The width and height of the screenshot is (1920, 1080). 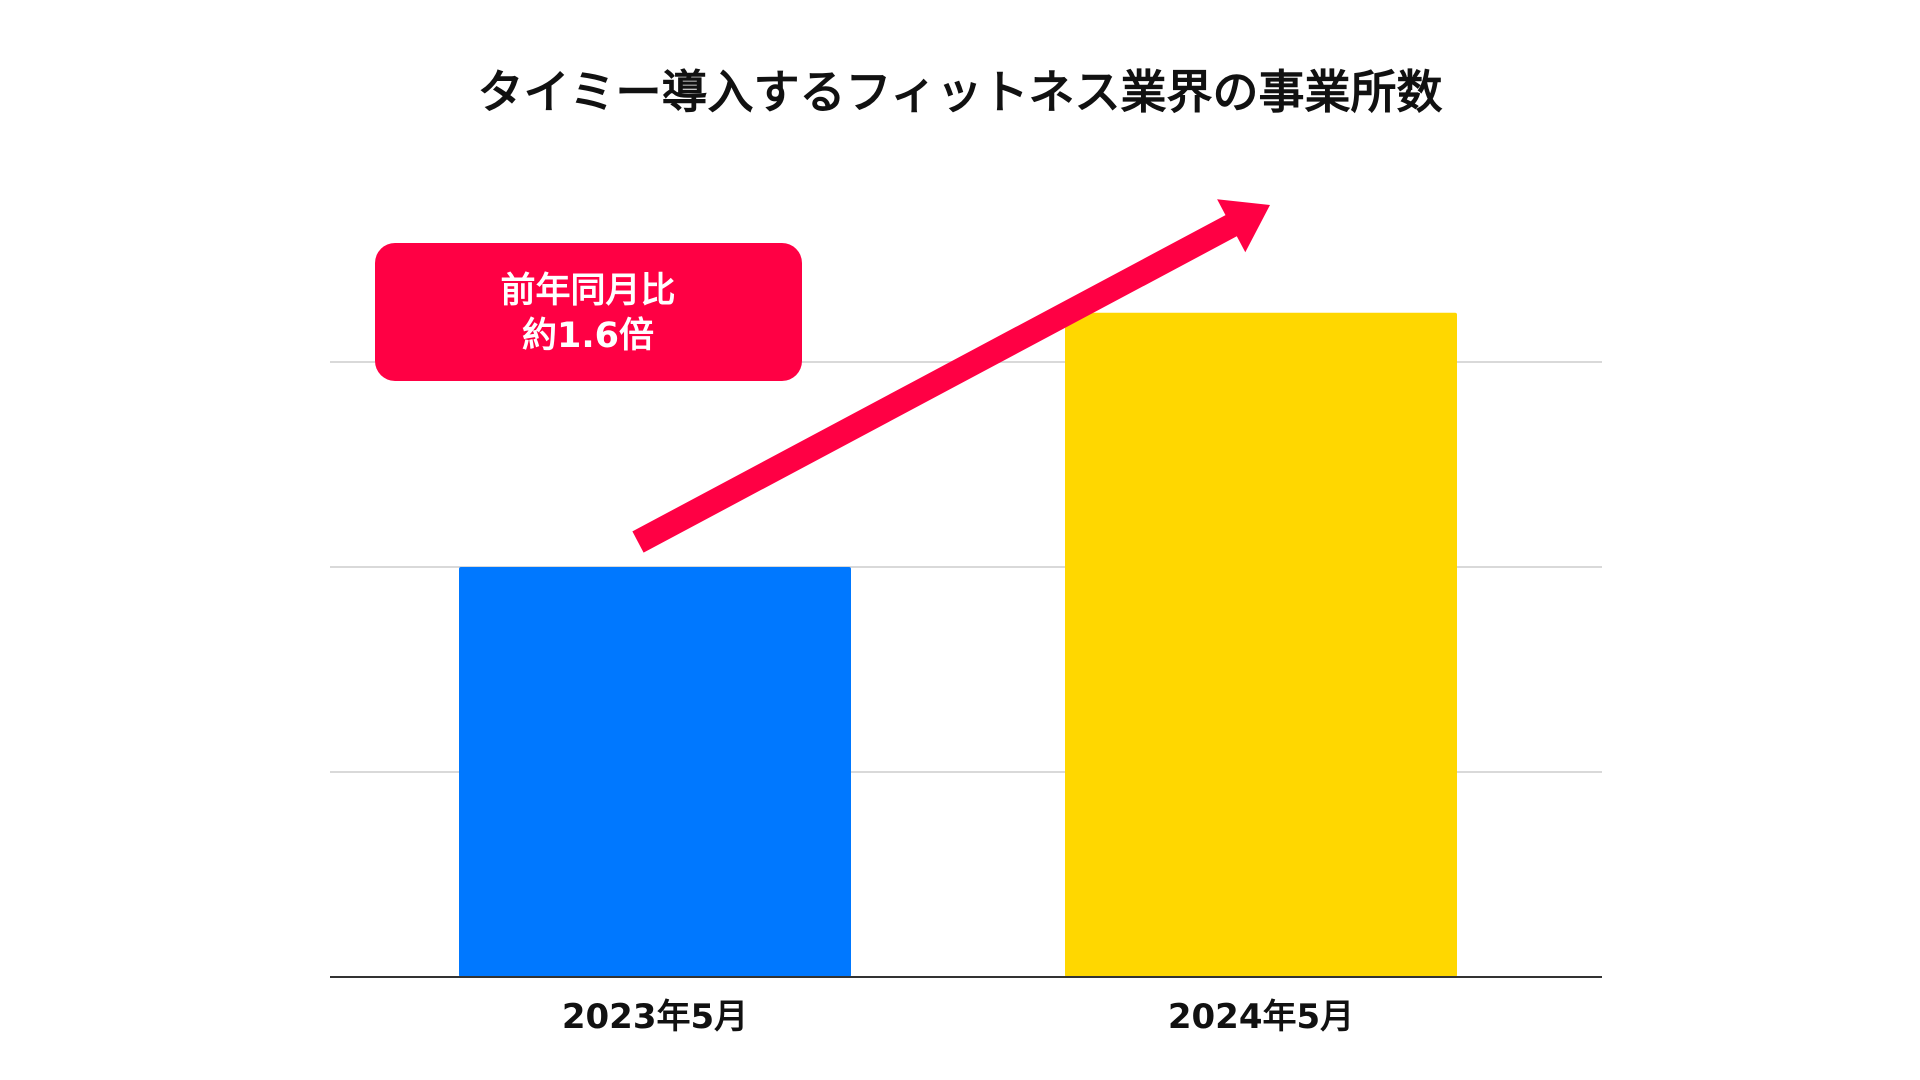 I want to click on x-axis-tick-labels: 2023年5月 2024年5月, so click(x=958, y=1017).